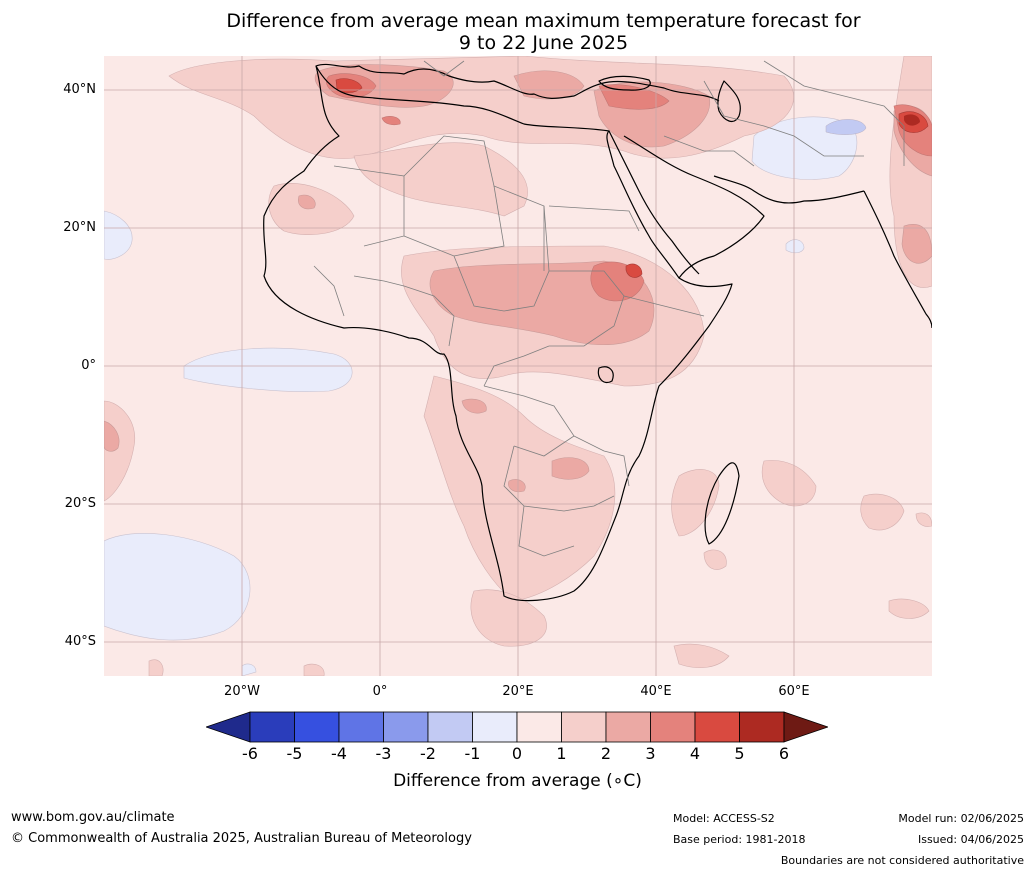  I want to click on colorbar-tick-label: 3, so click(650, 753).